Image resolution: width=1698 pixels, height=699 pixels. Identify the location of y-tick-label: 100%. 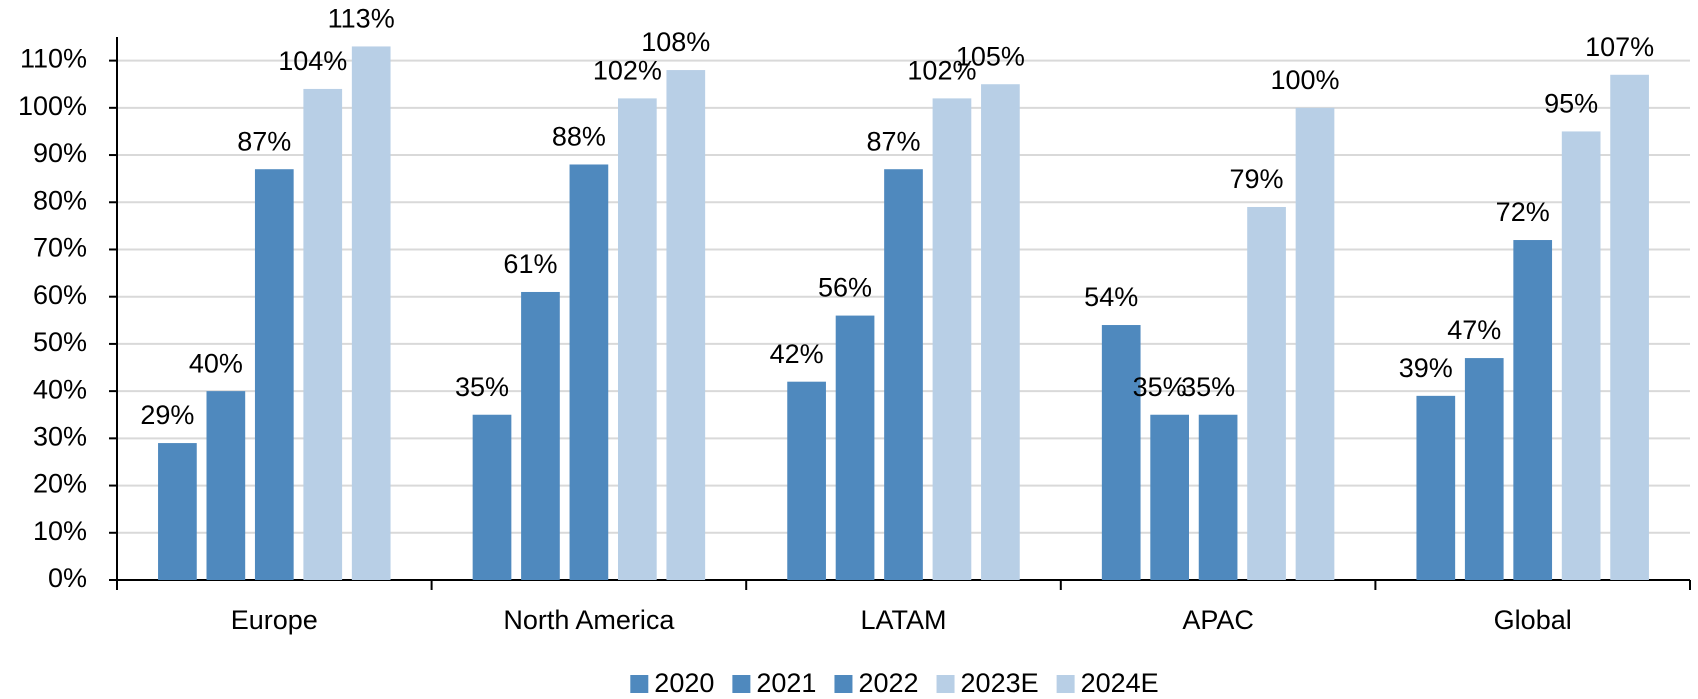
(52, 106).